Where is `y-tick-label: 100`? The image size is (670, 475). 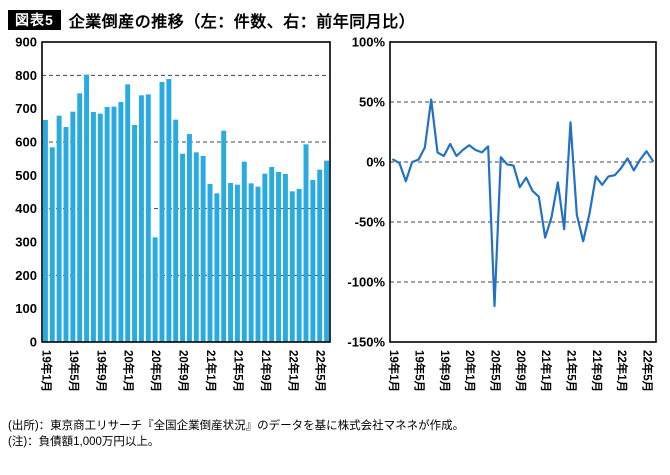 y-tick-label: 100 is located at coordinates (26, 308).